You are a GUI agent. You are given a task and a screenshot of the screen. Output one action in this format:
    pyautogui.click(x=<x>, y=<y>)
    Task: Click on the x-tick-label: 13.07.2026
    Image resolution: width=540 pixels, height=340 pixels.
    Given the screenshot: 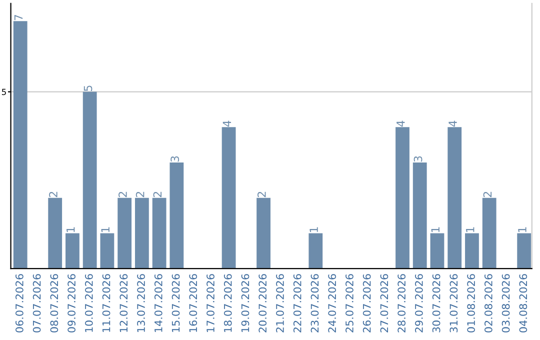 What is the action you would take?
    pyautogui.click(x=141, y=303)
    